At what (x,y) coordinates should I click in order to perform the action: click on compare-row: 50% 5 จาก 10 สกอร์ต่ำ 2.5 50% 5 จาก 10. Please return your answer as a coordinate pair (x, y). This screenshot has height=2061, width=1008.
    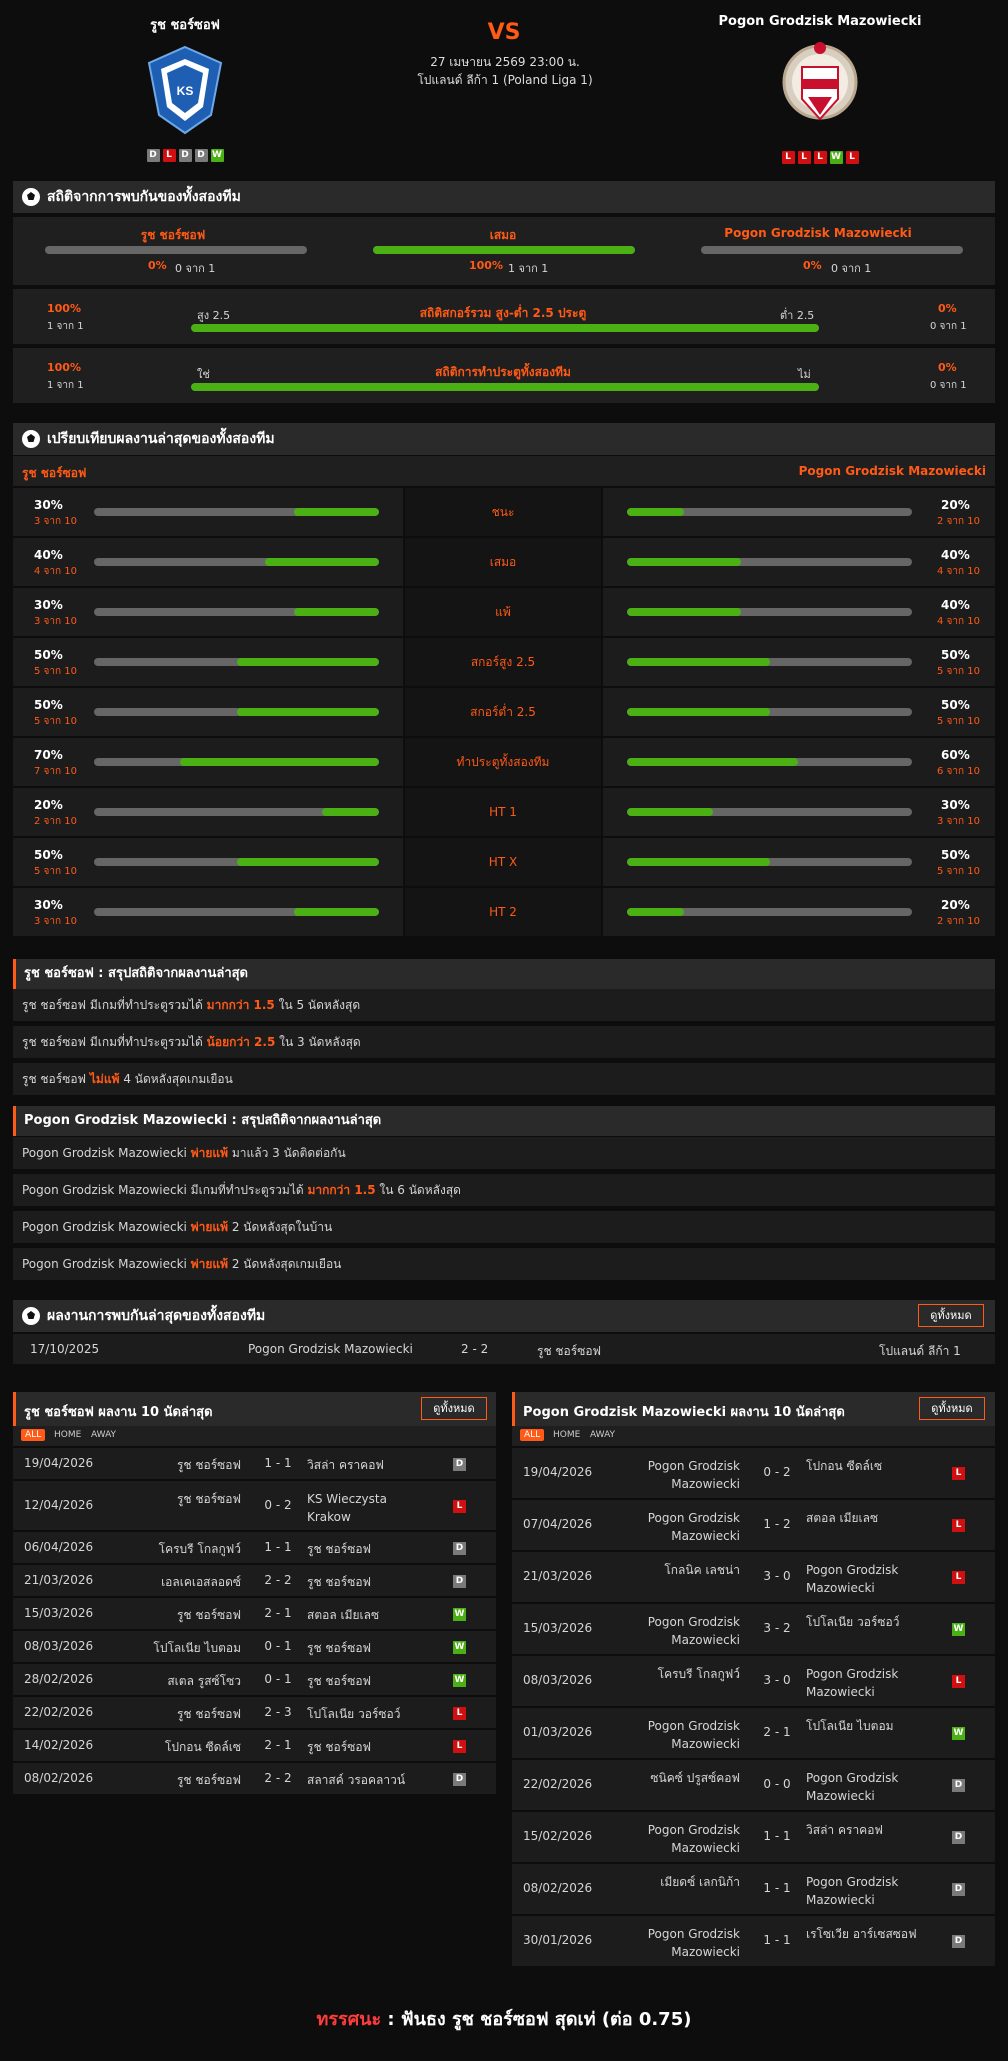
    Looking at the image, I should click on (504, 712).